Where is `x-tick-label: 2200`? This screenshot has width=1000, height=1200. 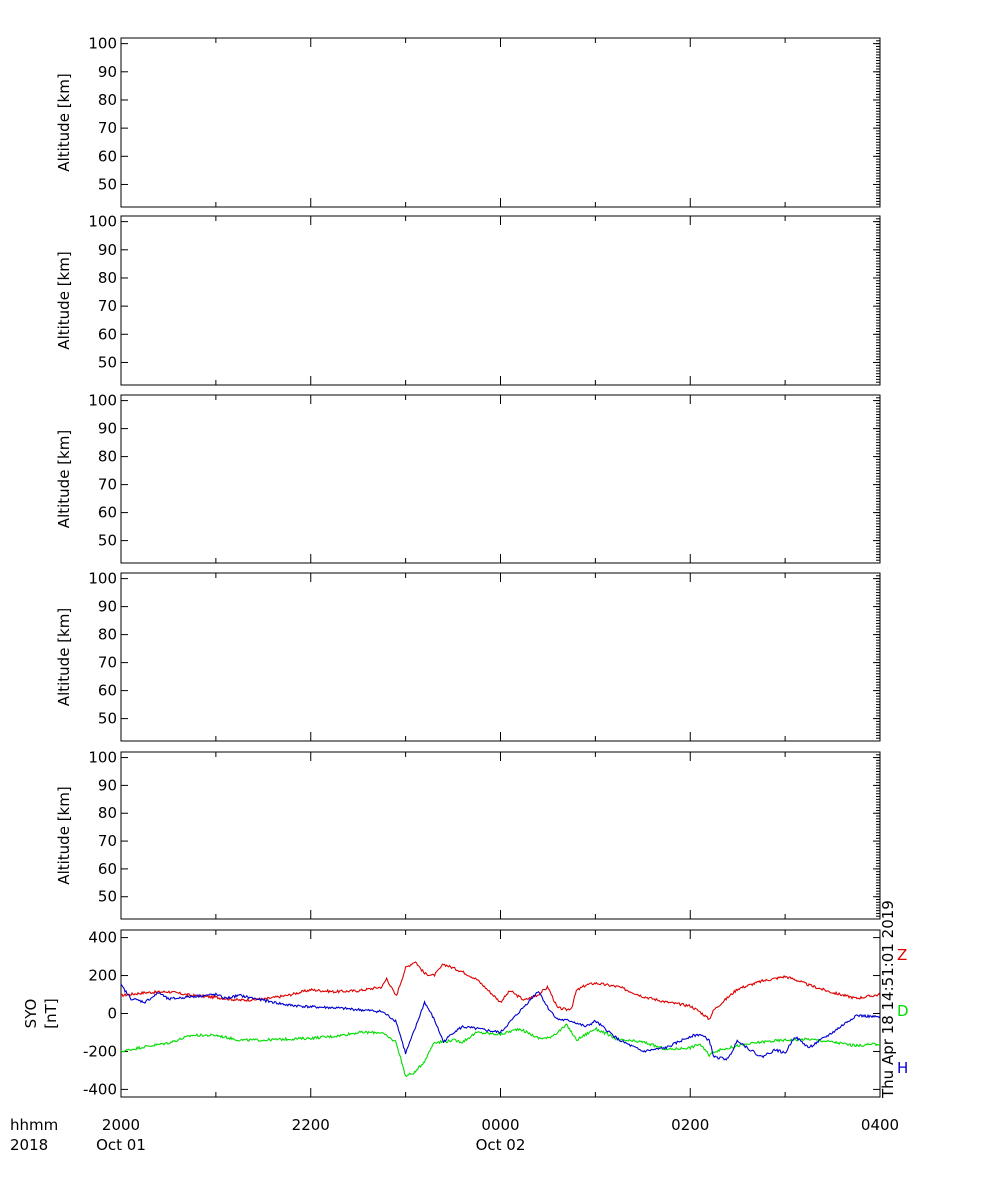
x-tick-label: 2200 is located at coordinates (311, 1125).